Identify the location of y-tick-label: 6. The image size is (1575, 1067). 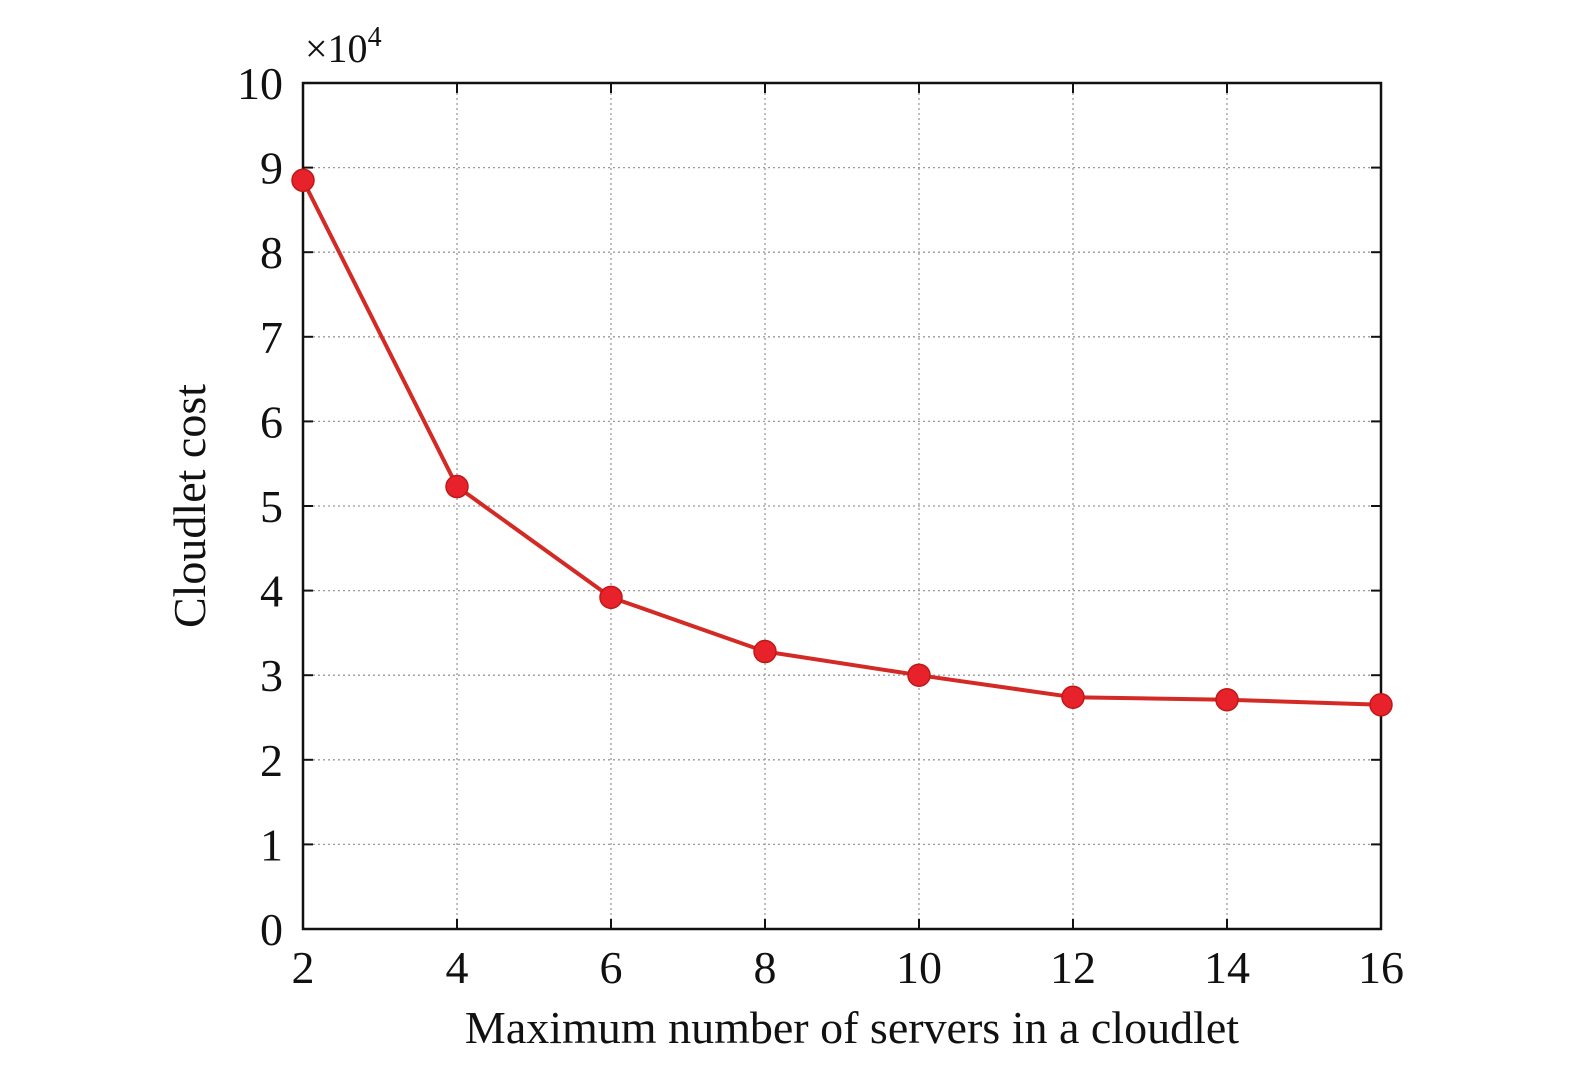
(271, 421).